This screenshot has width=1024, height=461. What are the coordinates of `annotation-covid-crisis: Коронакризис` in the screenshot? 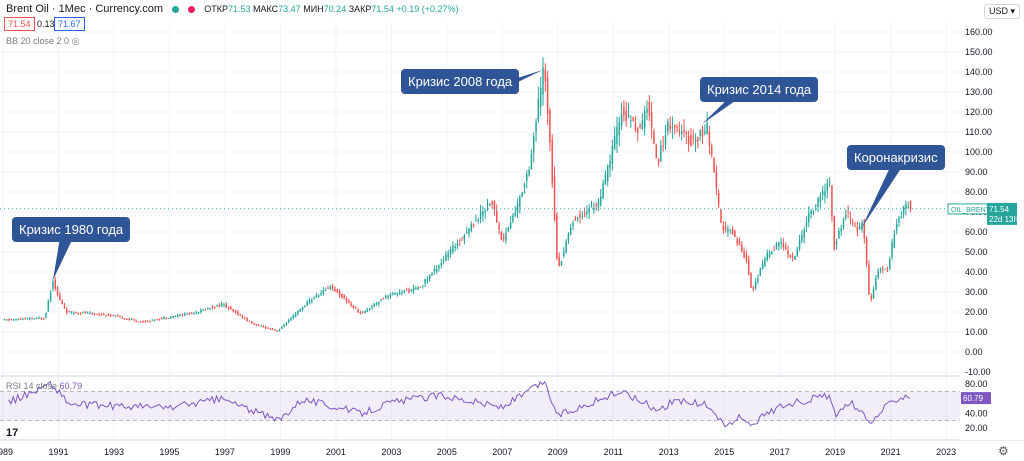 It's located at (896, 157).